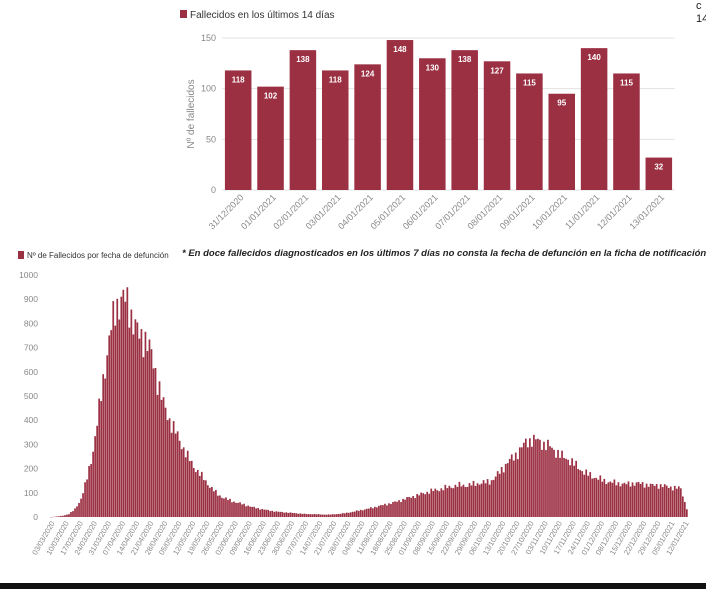 Image resolution: width=706 pixels, height=589 pixels. Describe the element at coordinates (31, 444) in the screenshot. I see `y-tick-label: 300` at that location.